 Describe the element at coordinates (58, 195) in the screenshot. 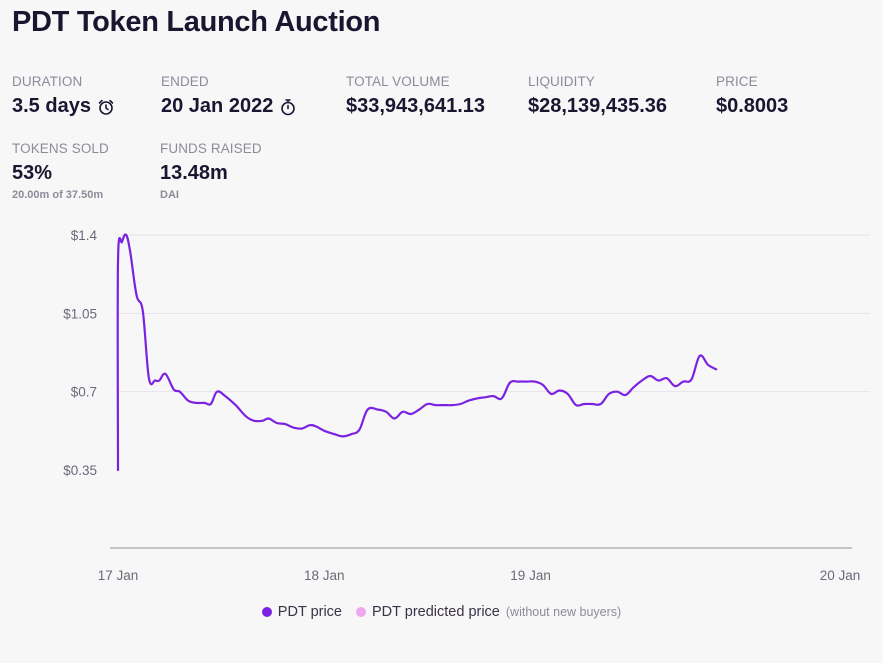

I see `stat-subtext: 20.00m of 37.50m` at that location.